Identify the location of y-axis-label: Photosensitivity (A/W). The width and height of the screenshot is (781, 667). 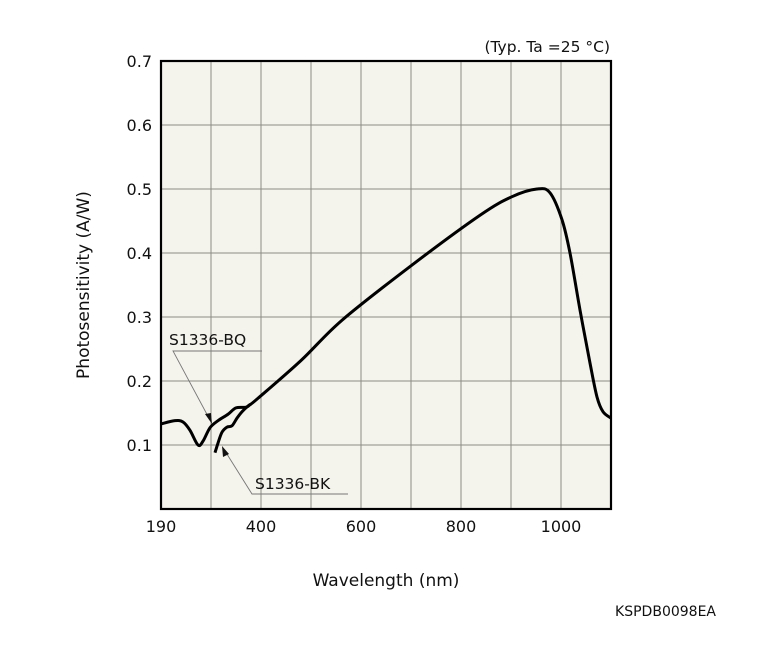
(84, 285).